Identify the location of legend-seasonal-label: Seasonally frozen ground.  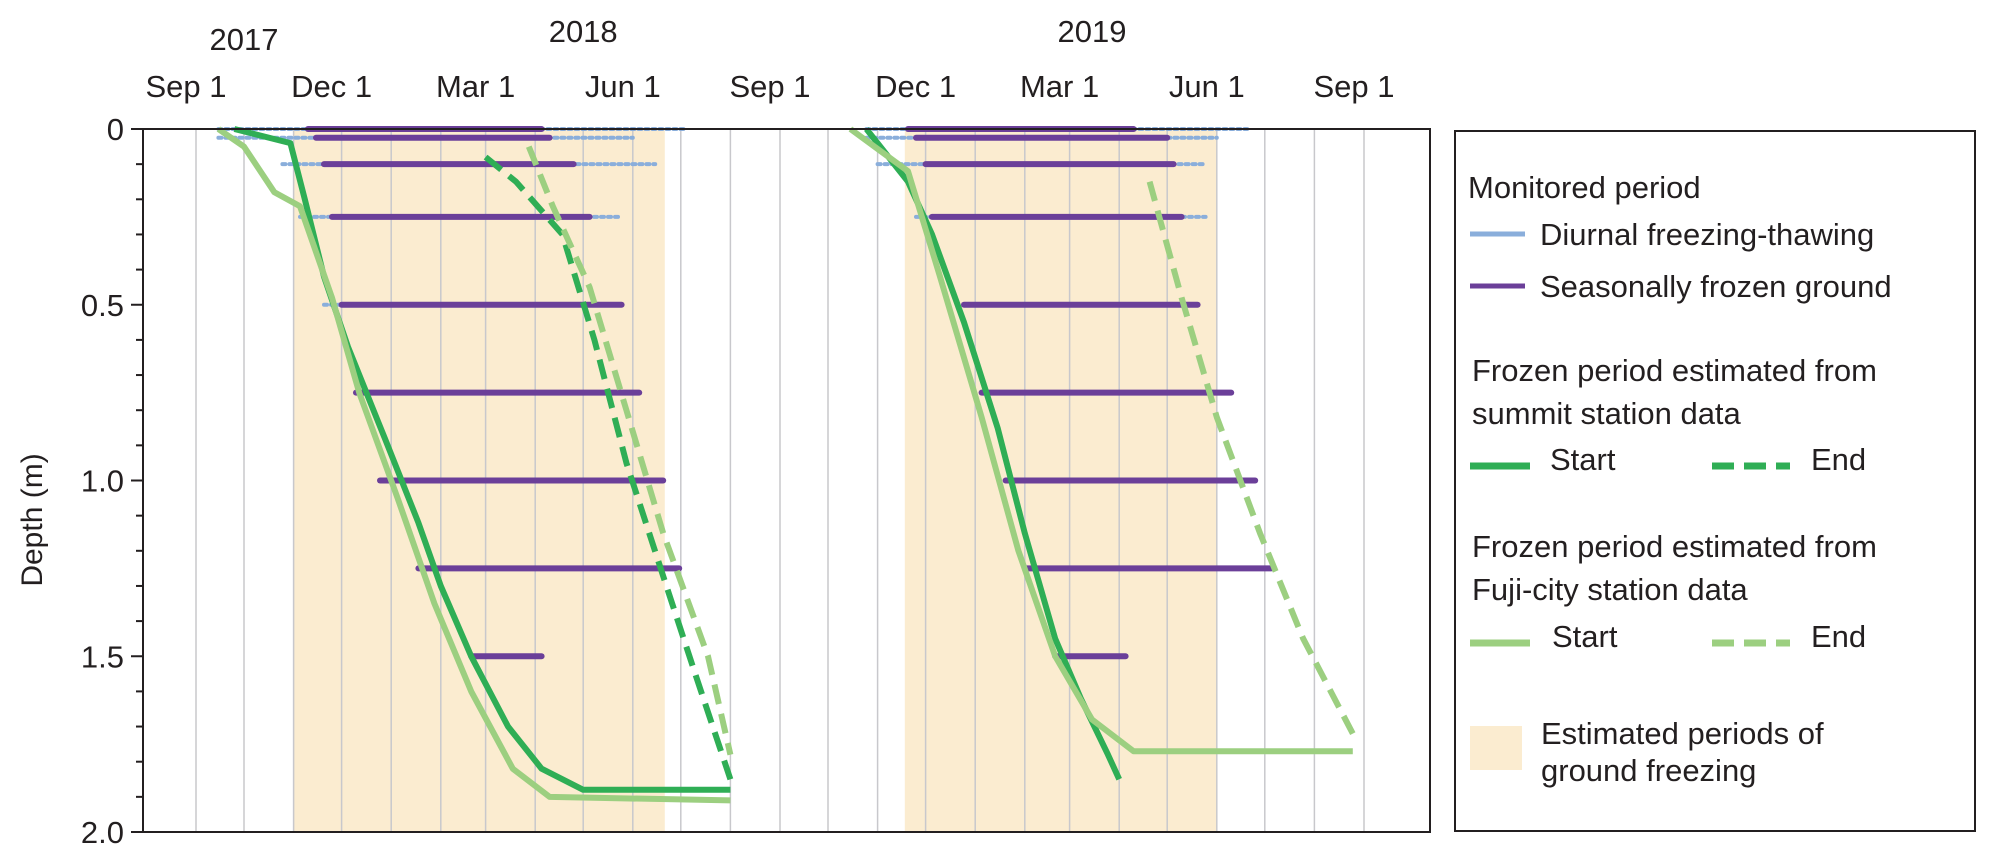
(1716, 286).